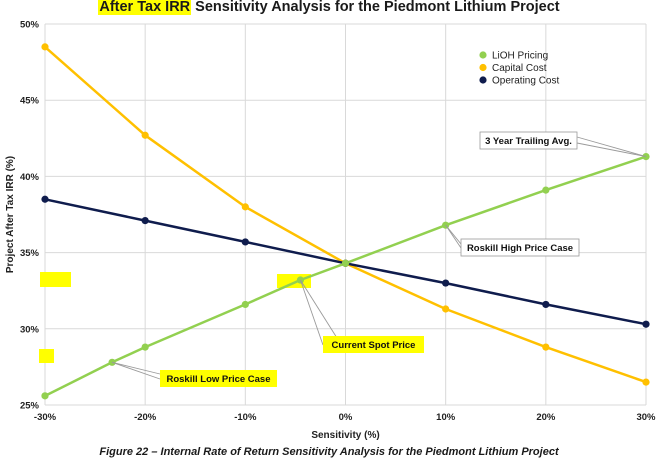 This screenshot has width=658, height=465. I want to click on callout-label: 3 Year Trailing Avg., so click(528, 141).